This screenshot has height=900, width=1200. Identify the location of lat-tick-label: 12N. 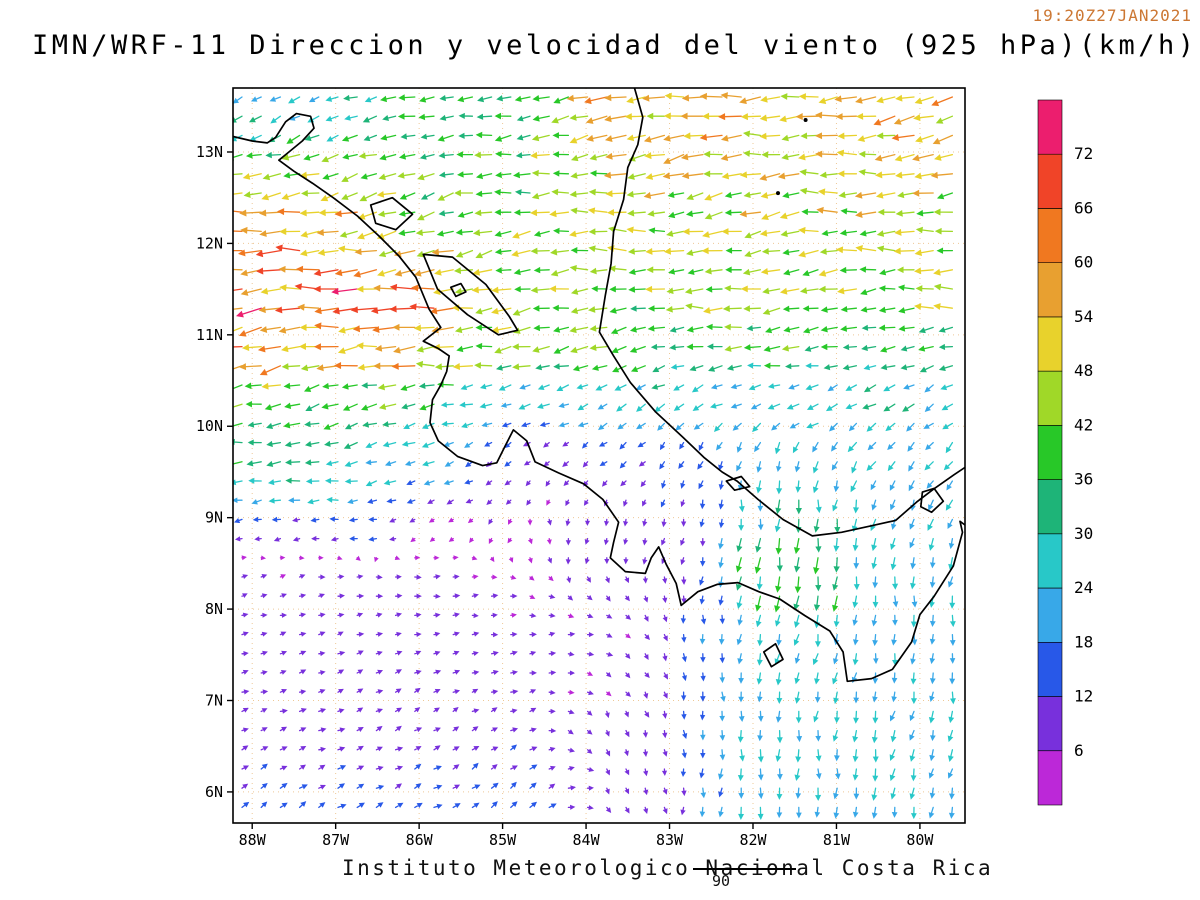
(209, 243).